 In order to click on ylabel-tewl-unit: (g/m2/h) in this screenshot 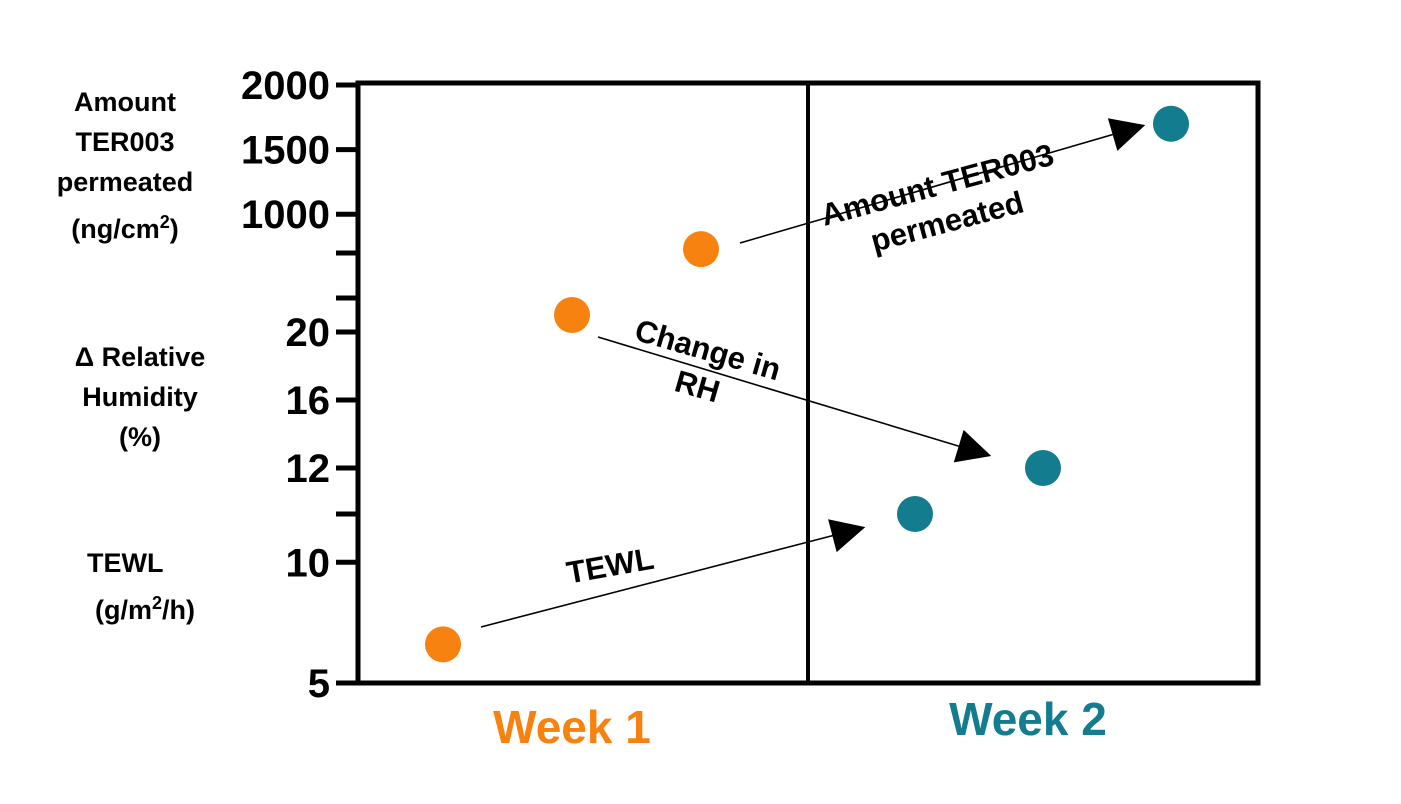, I will do `click(144, 609)`.